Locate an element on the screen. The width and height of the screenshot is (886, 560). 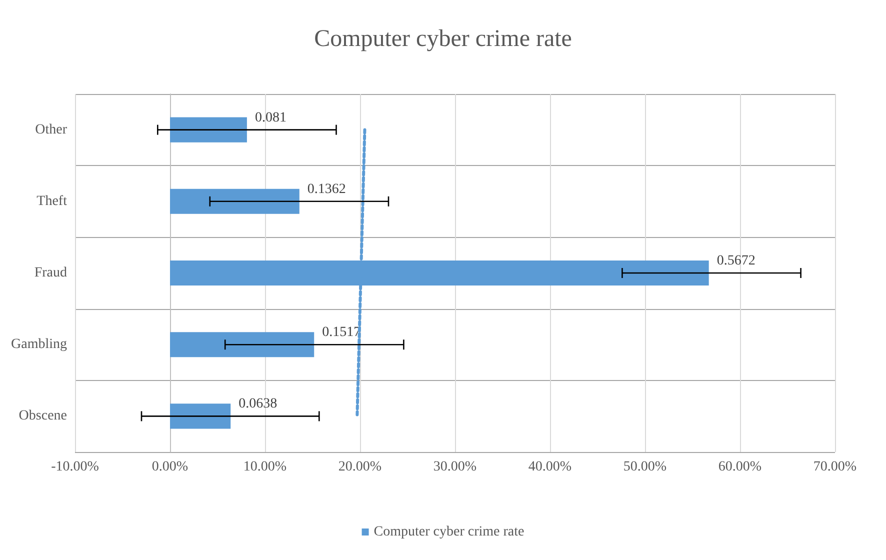
x-tick-label: 20.00% is located at coordinates (360, 467).